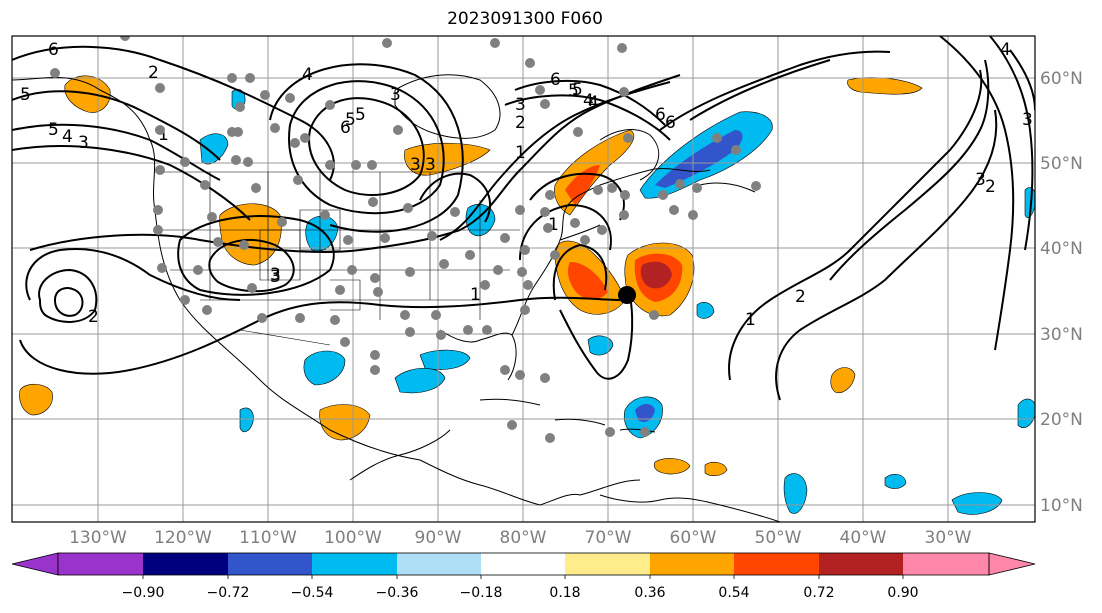 Image resolution: width=1102 pixels, height=613 pixels. I want to click on darkred-shade-atlantic, so click(656, 275).